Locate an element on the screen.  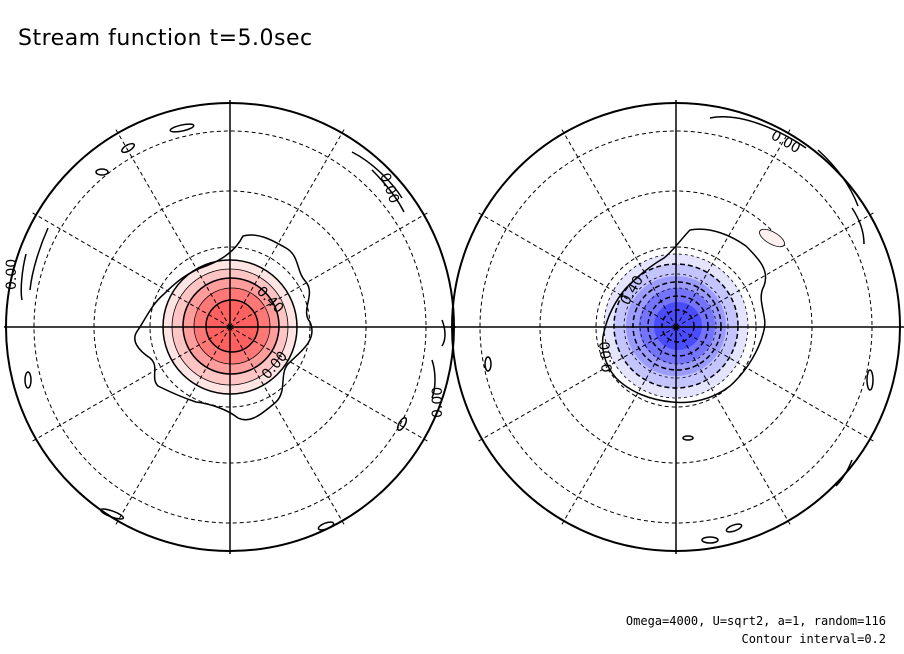
footer-params: Omega=4000, U=sqrt2, a=1, random=116 is located at coordinates (755, 621).